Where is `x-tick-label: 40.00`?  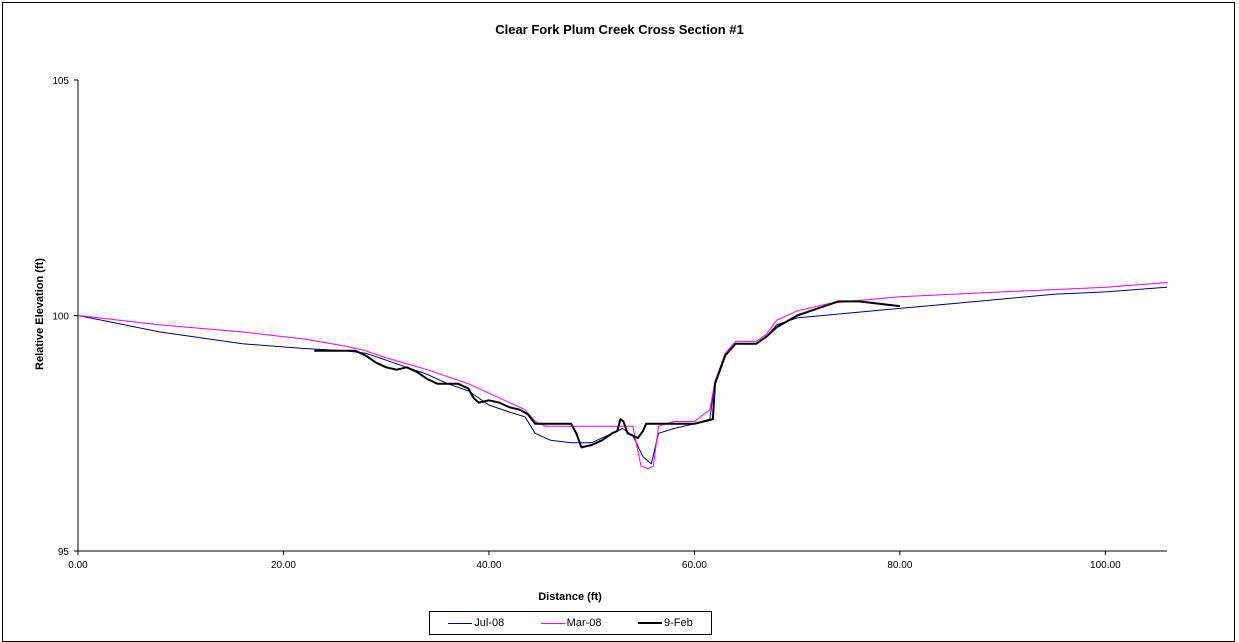
x-tick-label: 40.00 is located at coordinates (488, 565).